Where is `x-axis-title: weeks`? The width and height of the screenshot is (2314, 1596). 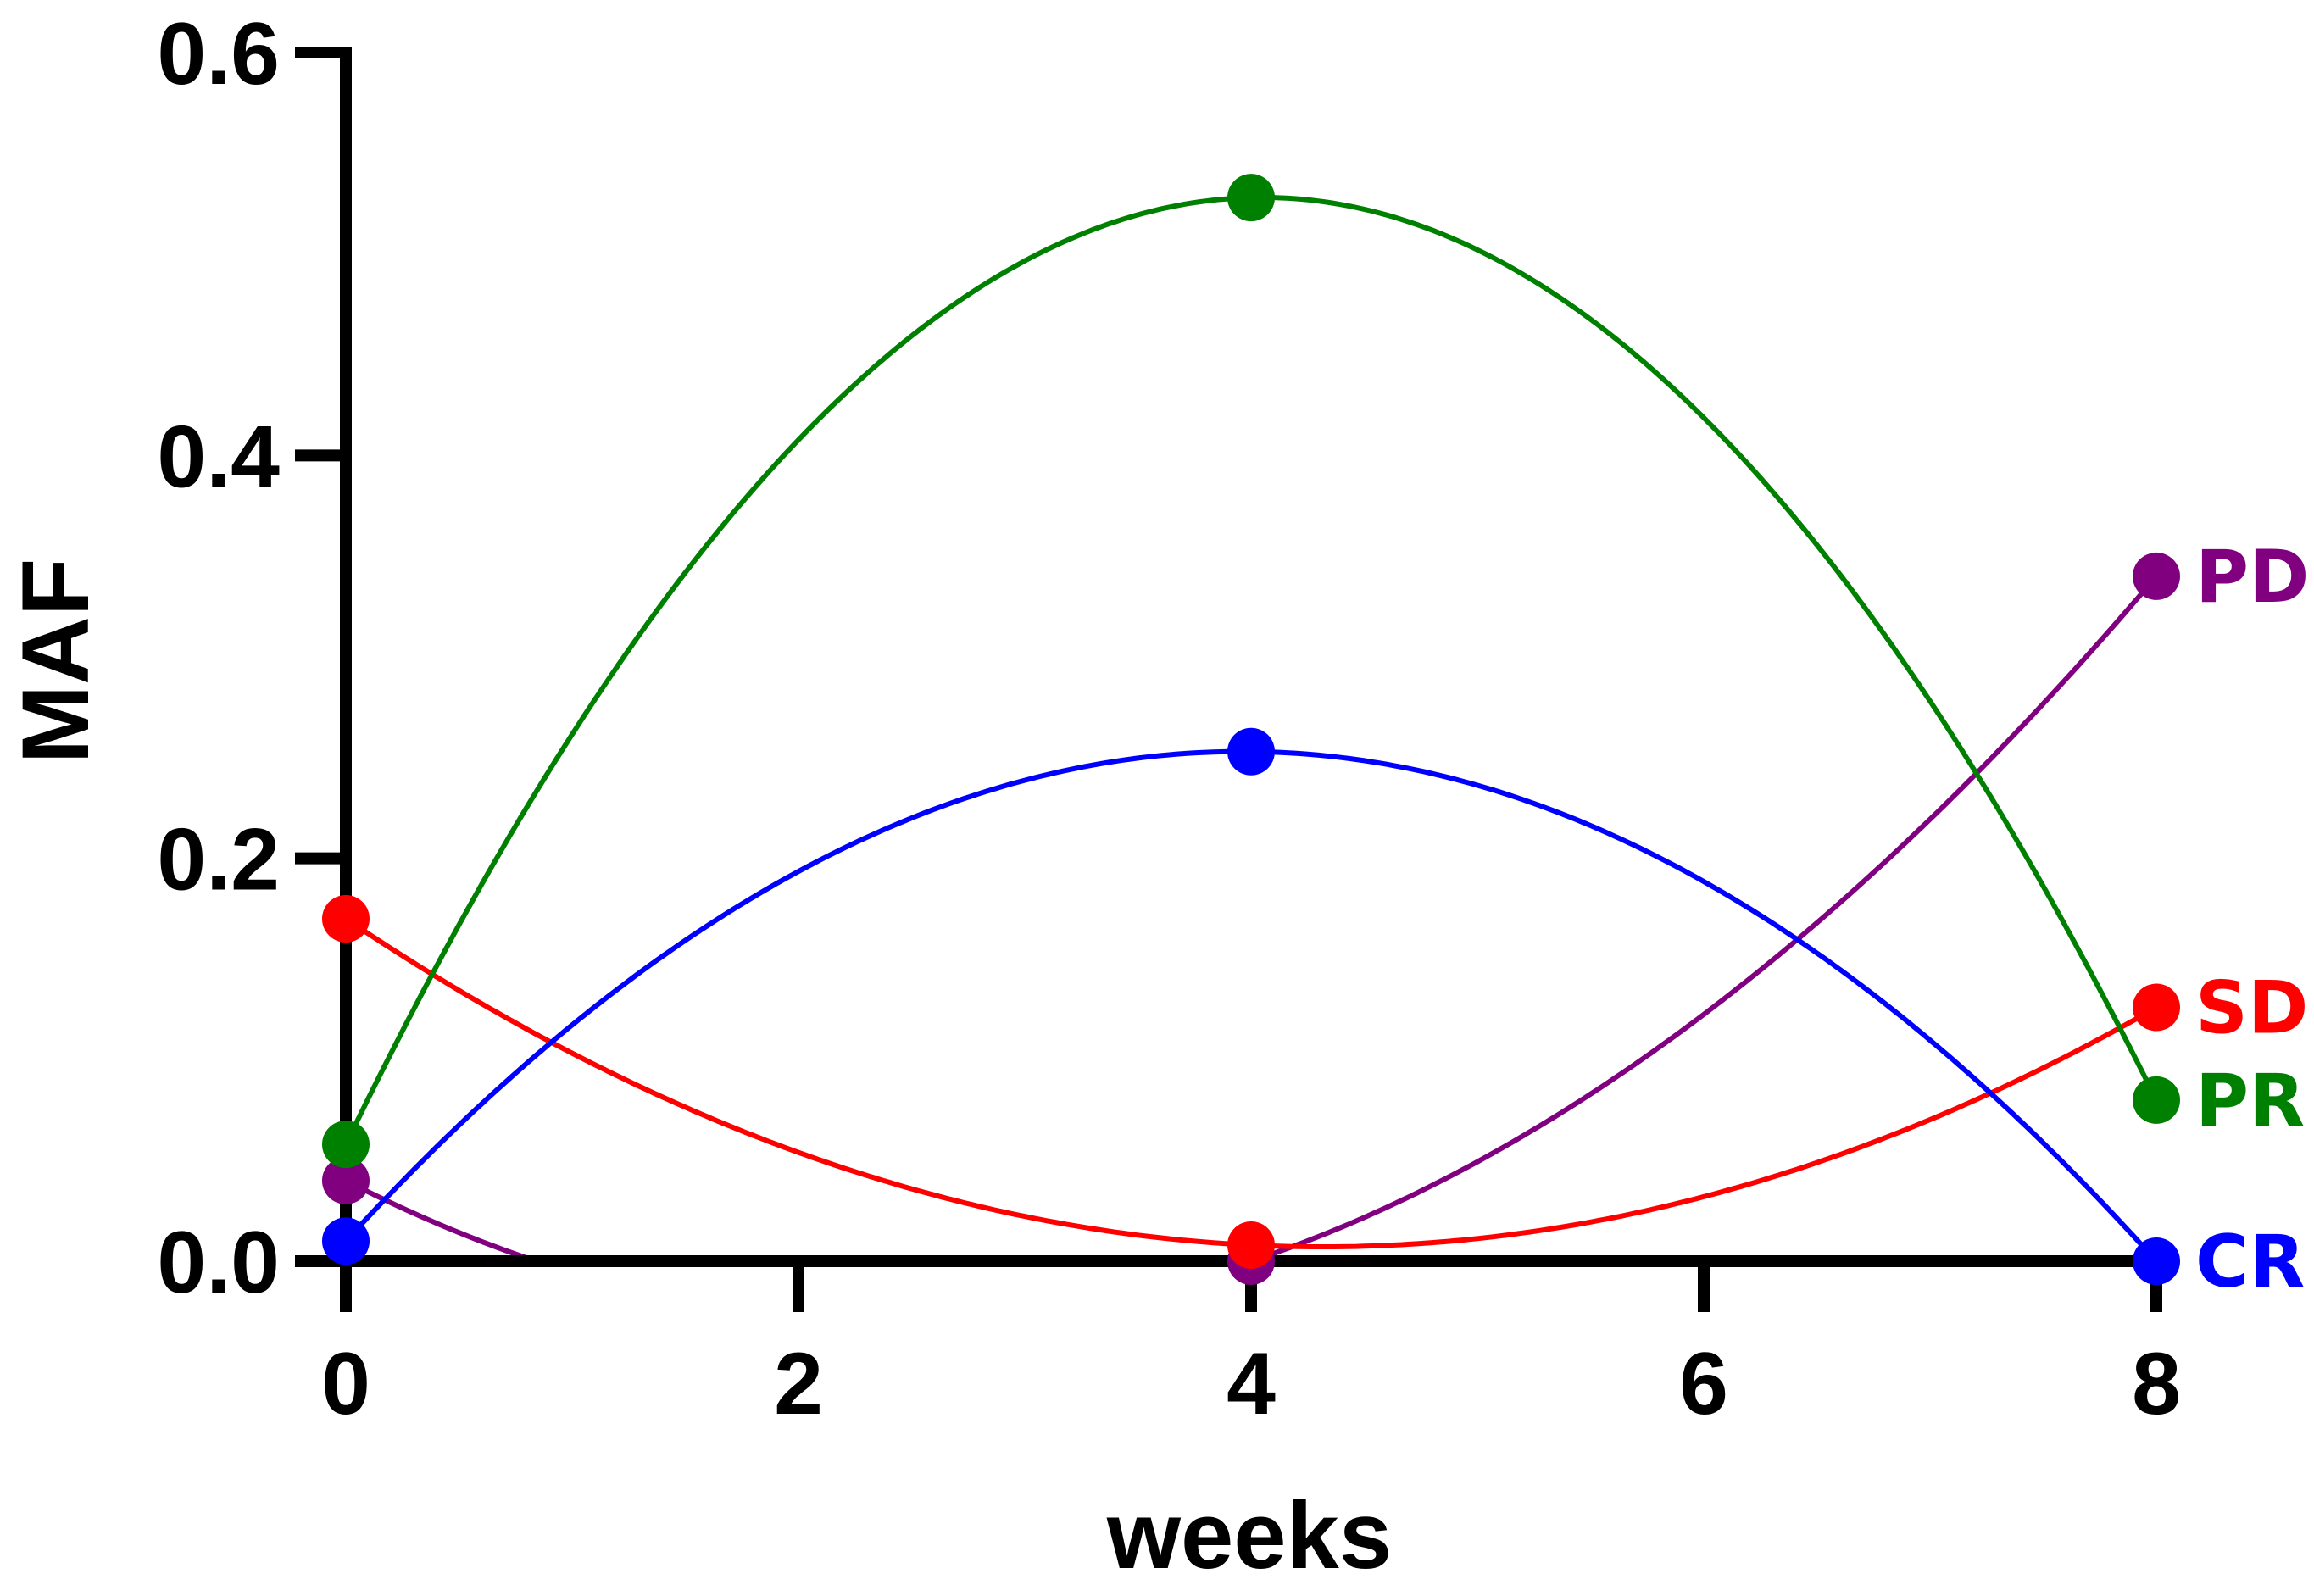 x-axis-title: weeks is located at coordinates (1249, 1535).